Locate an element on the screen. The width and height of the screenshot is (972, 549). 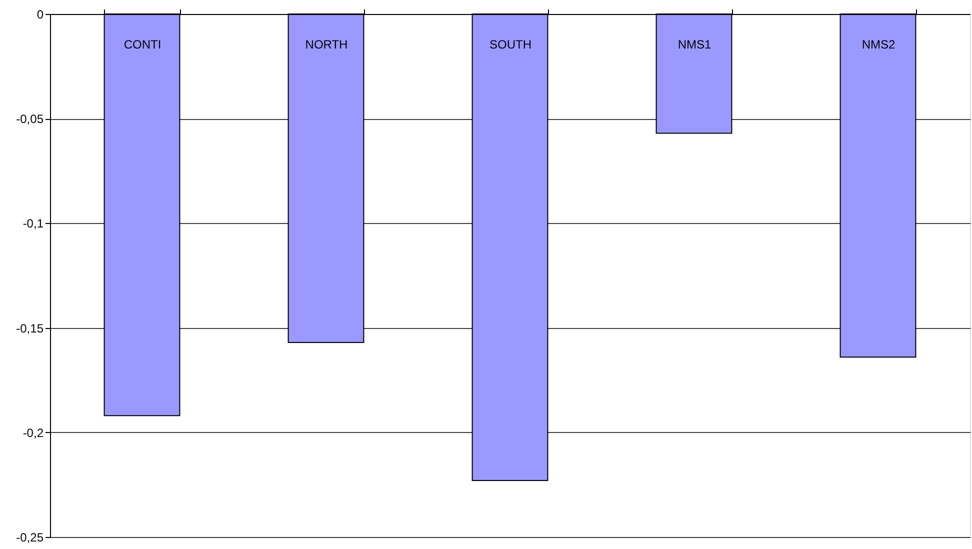
x-tick-label: NORTH is located at coordinates (326, 45).